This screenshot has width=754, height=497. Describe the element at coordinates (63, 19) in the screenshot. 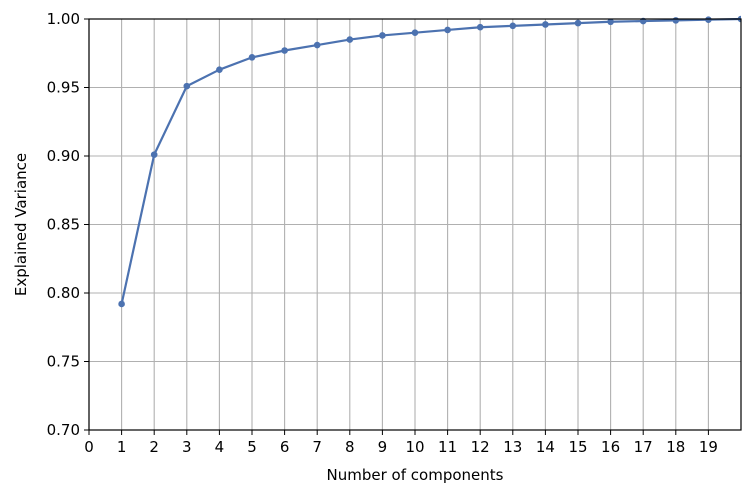

I see `y-tick-label: 1.00` at that location.